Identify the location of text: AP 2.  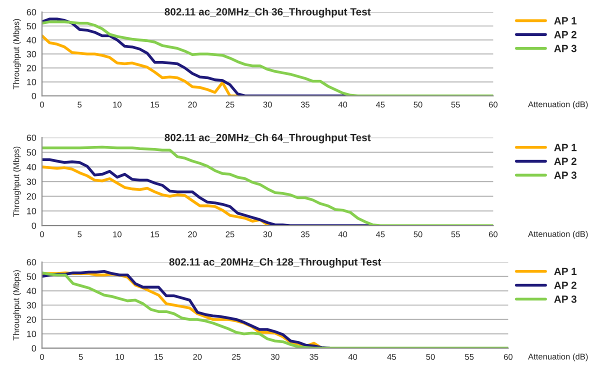
(565, 285).